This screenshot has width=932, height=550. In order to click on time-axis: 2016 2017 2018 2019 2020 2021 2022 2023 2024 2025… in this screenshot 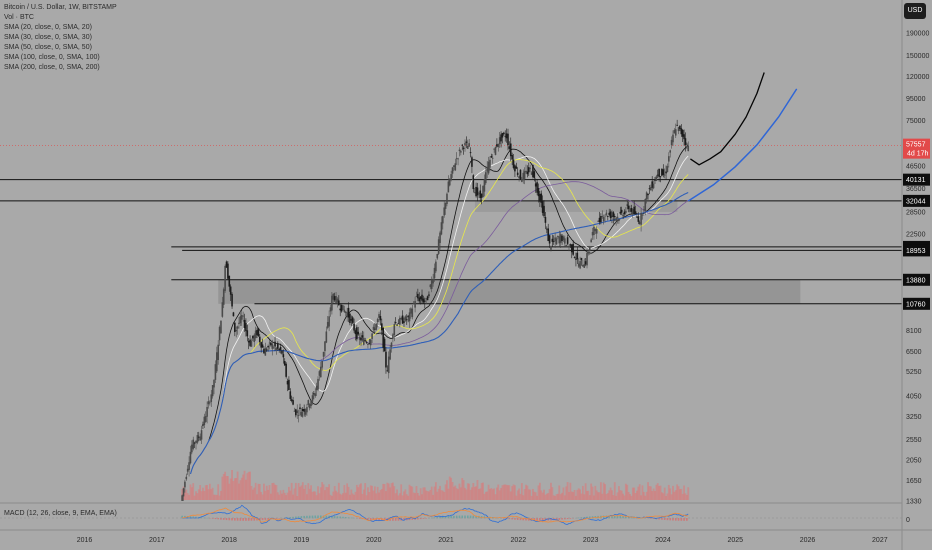, I will do `click(482, 540)`.